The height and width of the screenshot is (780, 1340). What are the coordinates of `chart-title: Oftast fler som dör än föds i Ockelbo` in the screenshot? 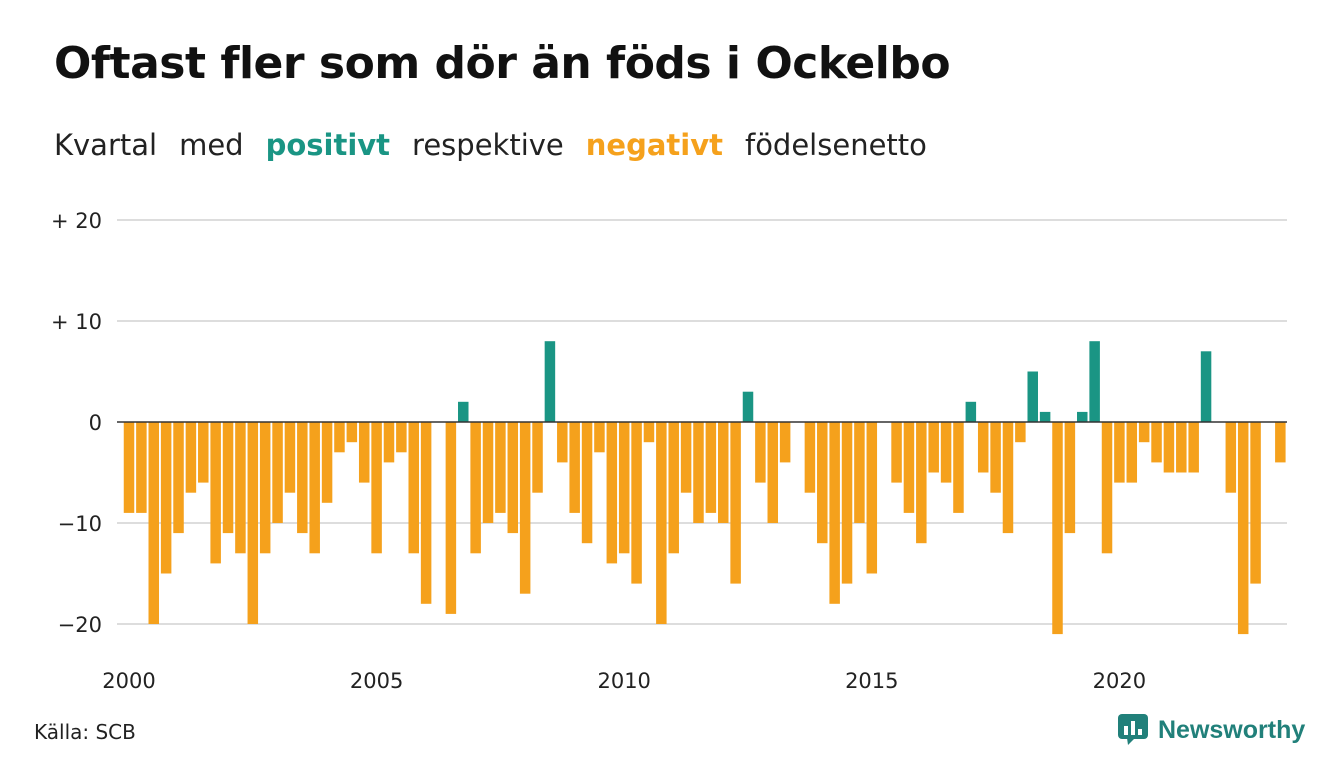 It's located at (502, 63).